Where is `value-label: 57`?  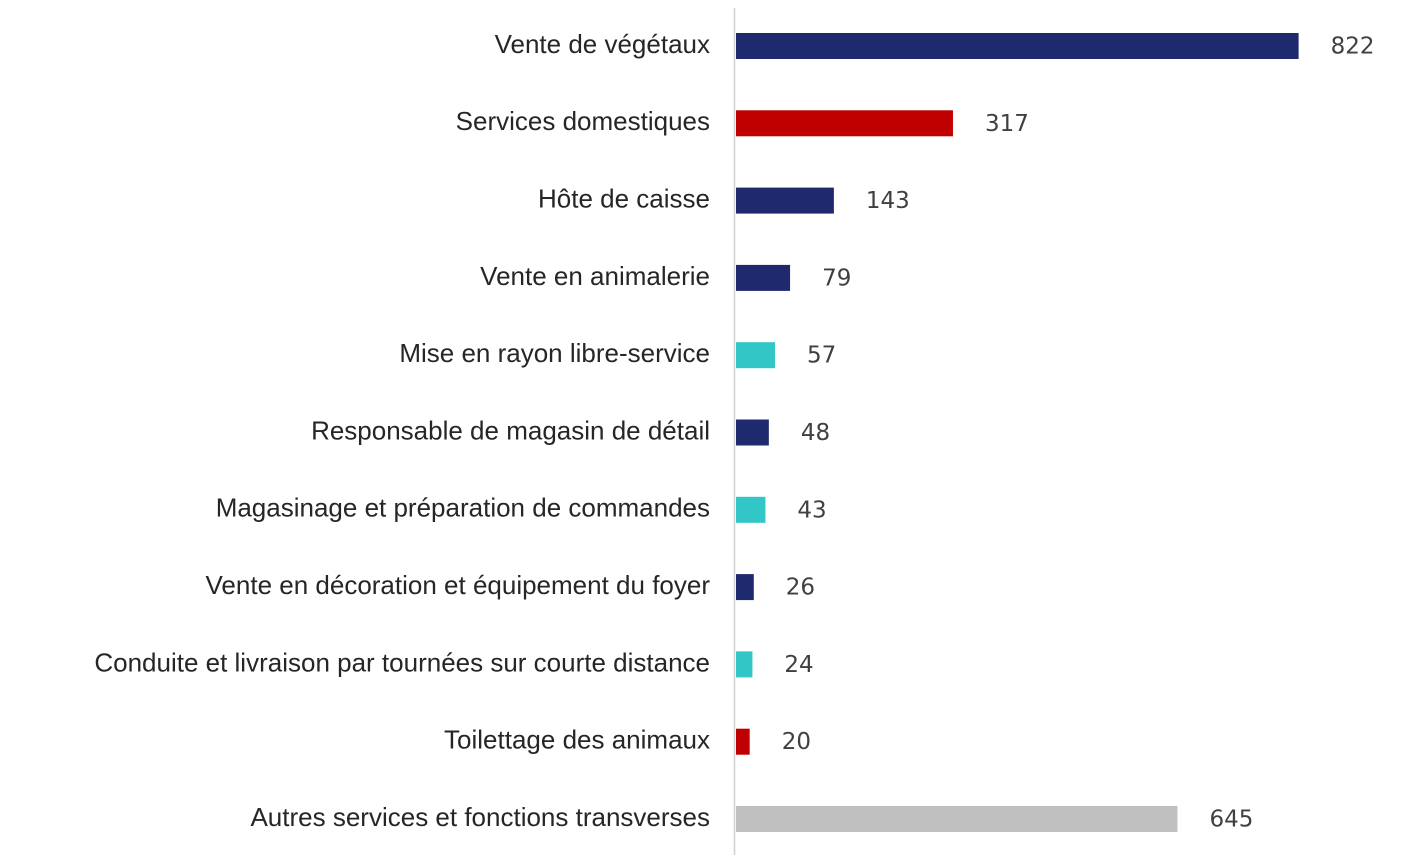 value-label: 57 is located at coordinates (821, 356).